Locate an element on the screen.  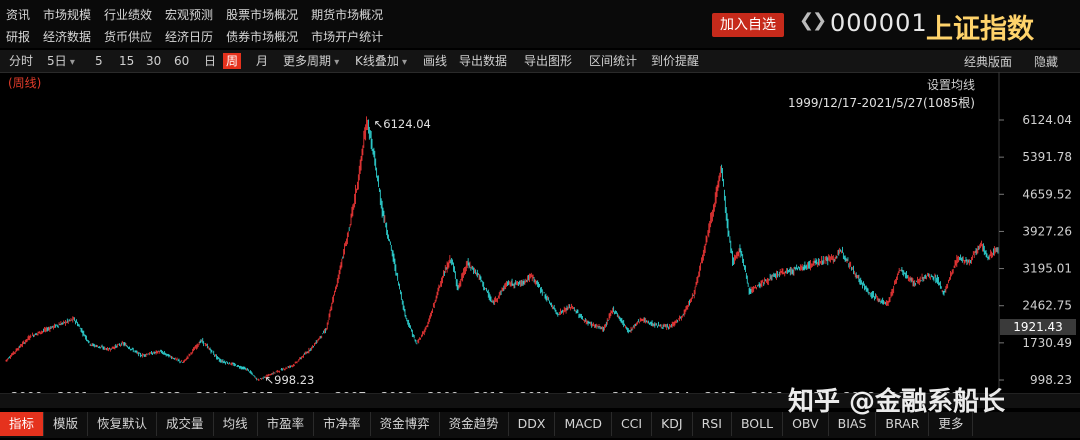
nav-row-1: 资讯 市场规模 行业绩效 宏观预测 股票市场概况 期货市场概况 is located at coordinates (201, 14).